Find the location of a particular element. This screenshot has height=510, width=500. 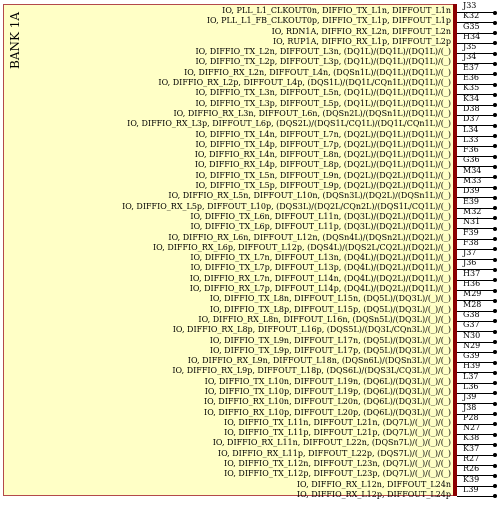

pin-row: IO, DIFFIO_RX_L12p, DIFFOUT_L24p L39 is located at coordinates (250, 493).